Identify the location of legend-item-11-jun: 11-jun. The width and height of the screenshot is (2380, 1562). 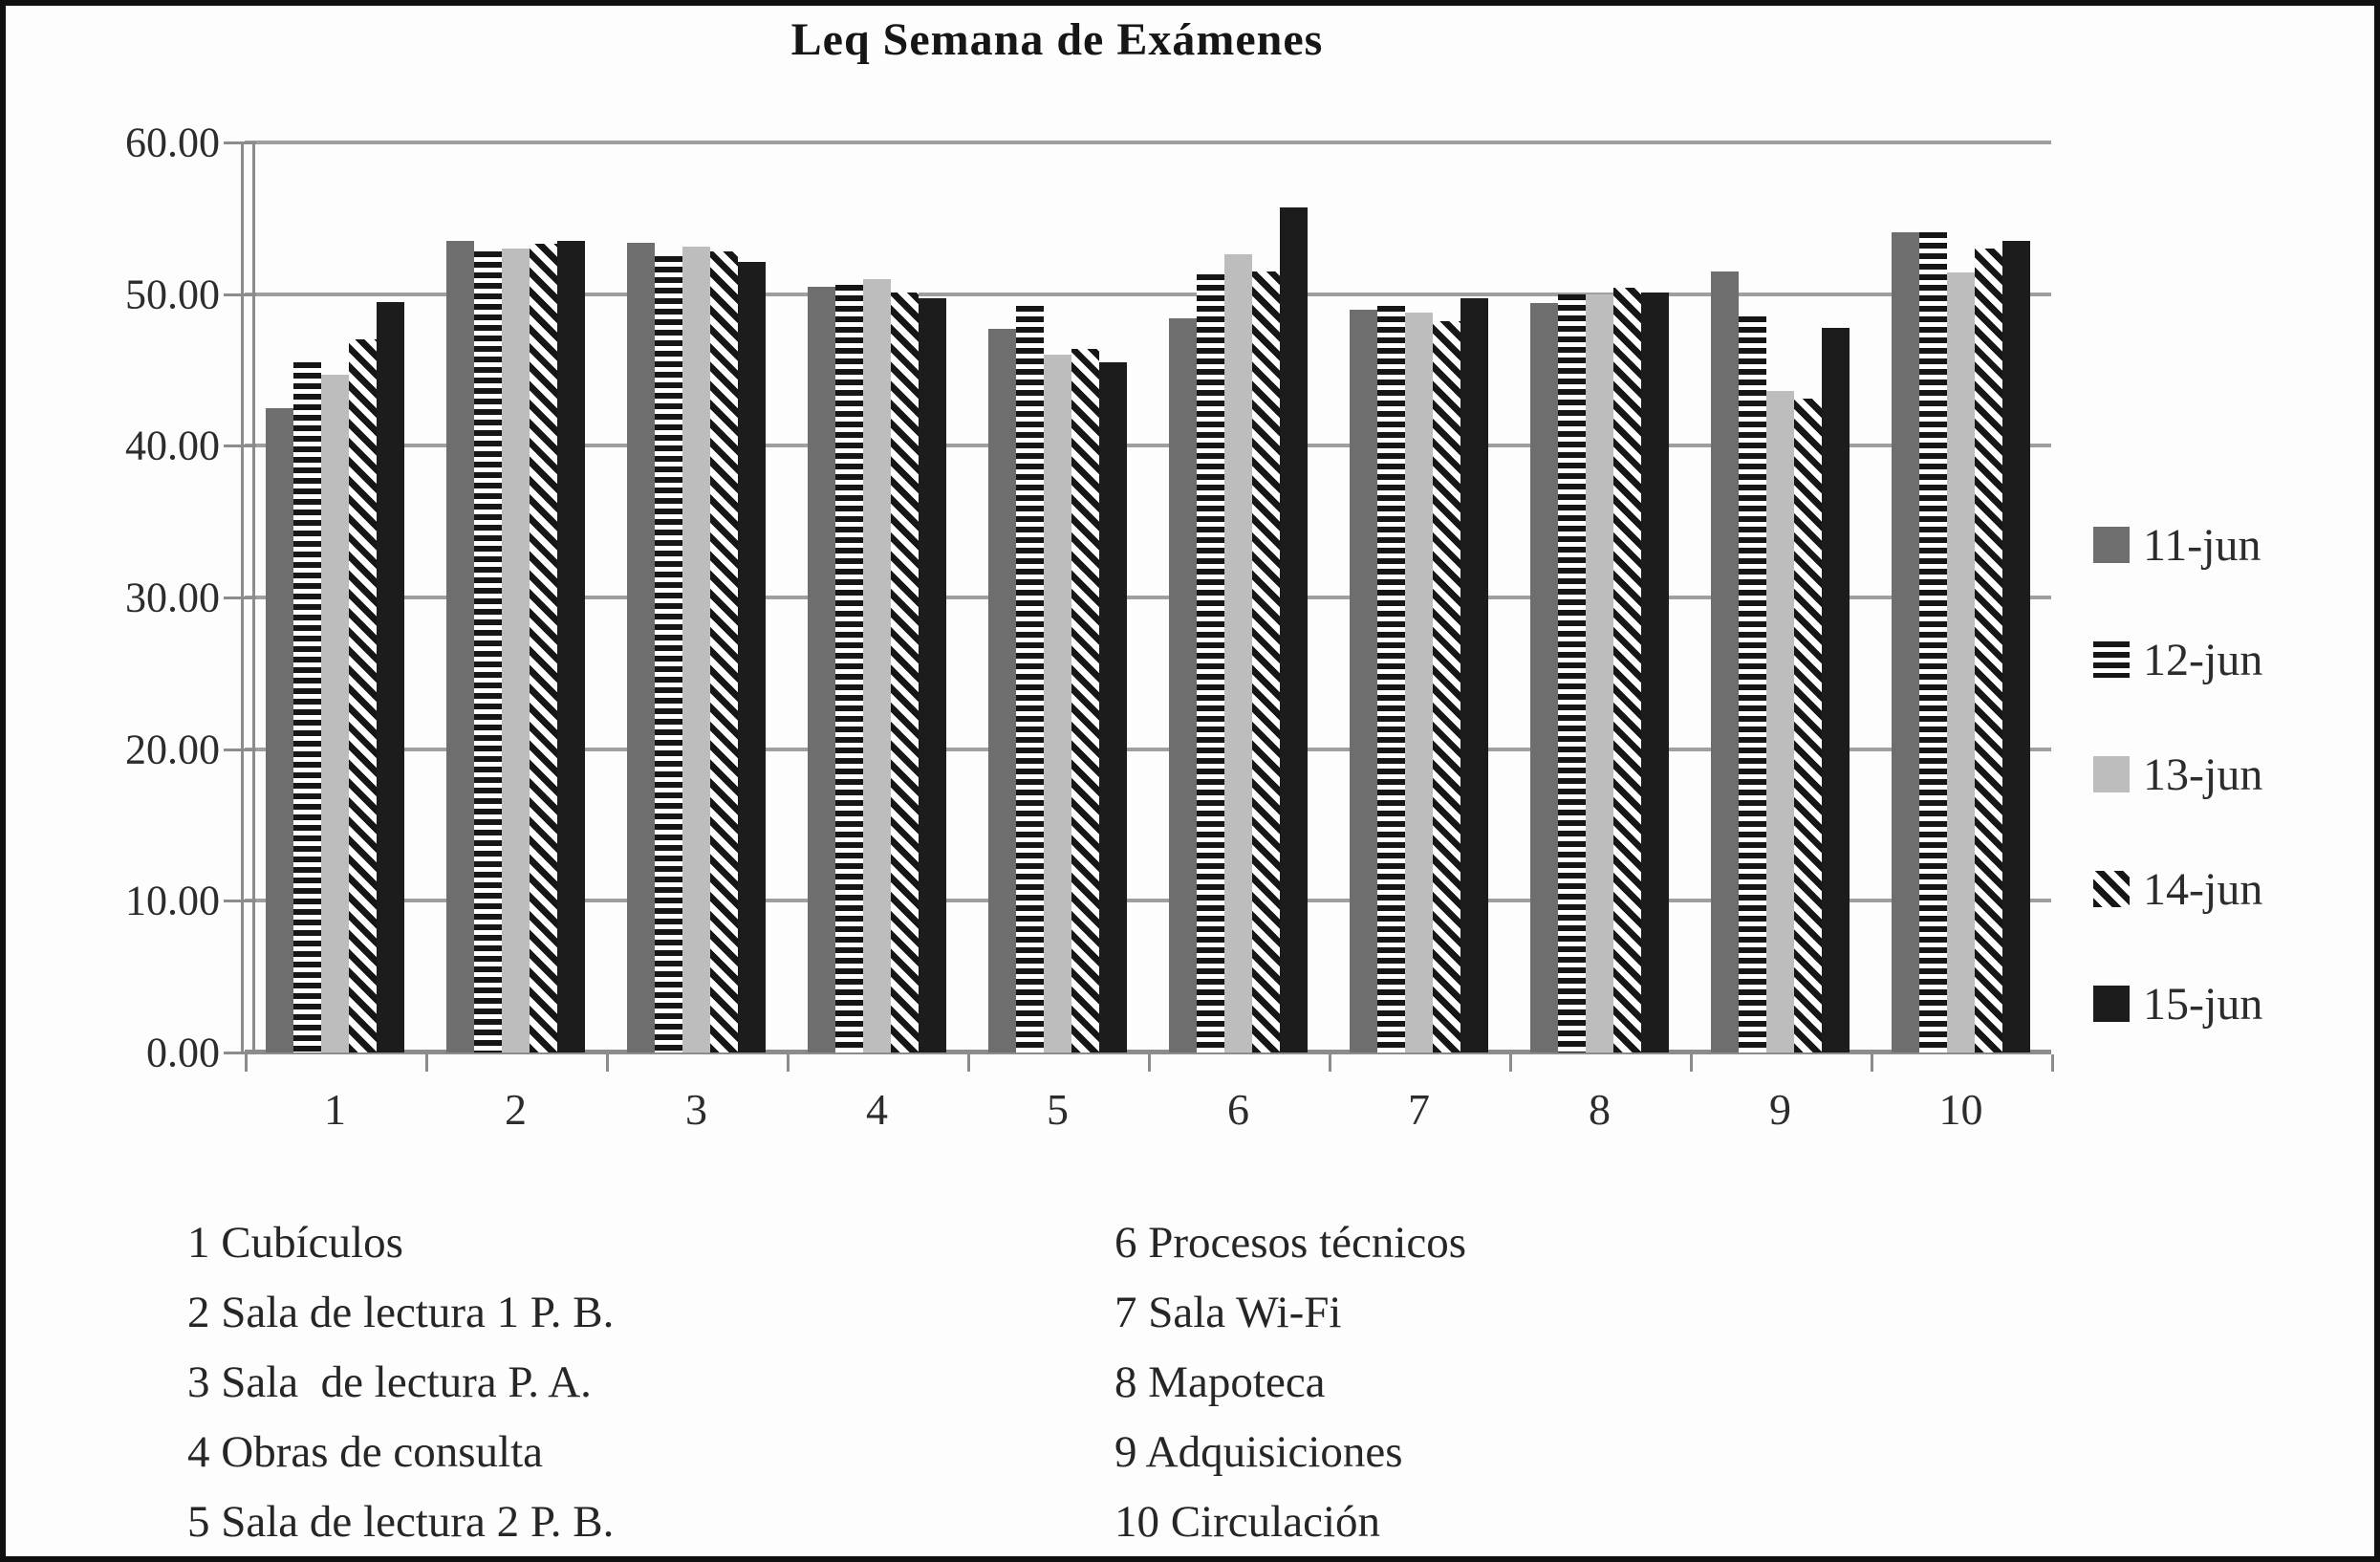
(2177, 545).